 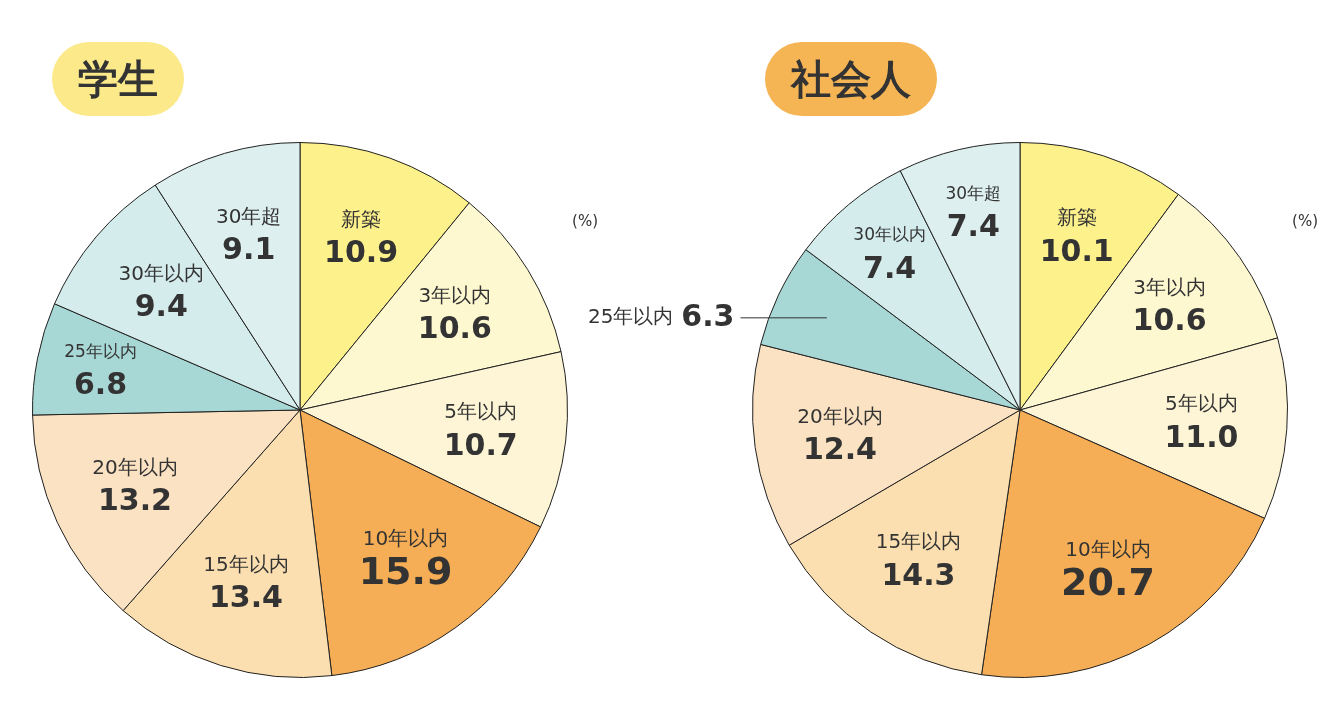 I want to click on data-label: 11.0, so click(x=1201, y=436).